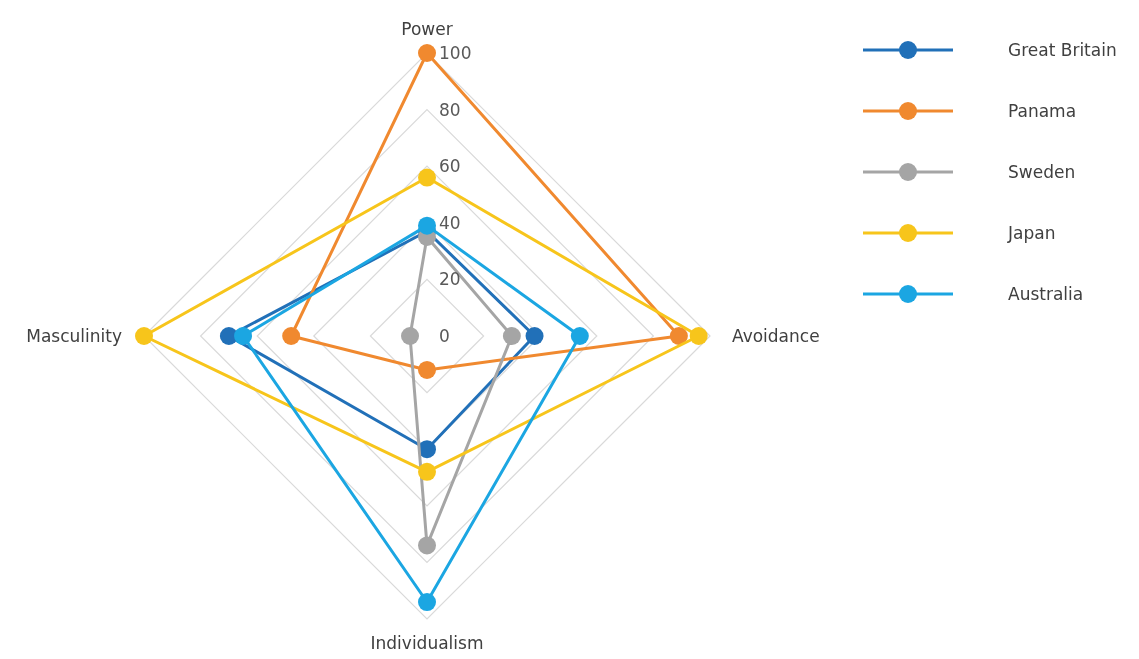 The height and width of the screenshot is (659, 1139). Describe the element at coordinates (1042, 110) in the screenshot. I see `text: Panama` at that location.